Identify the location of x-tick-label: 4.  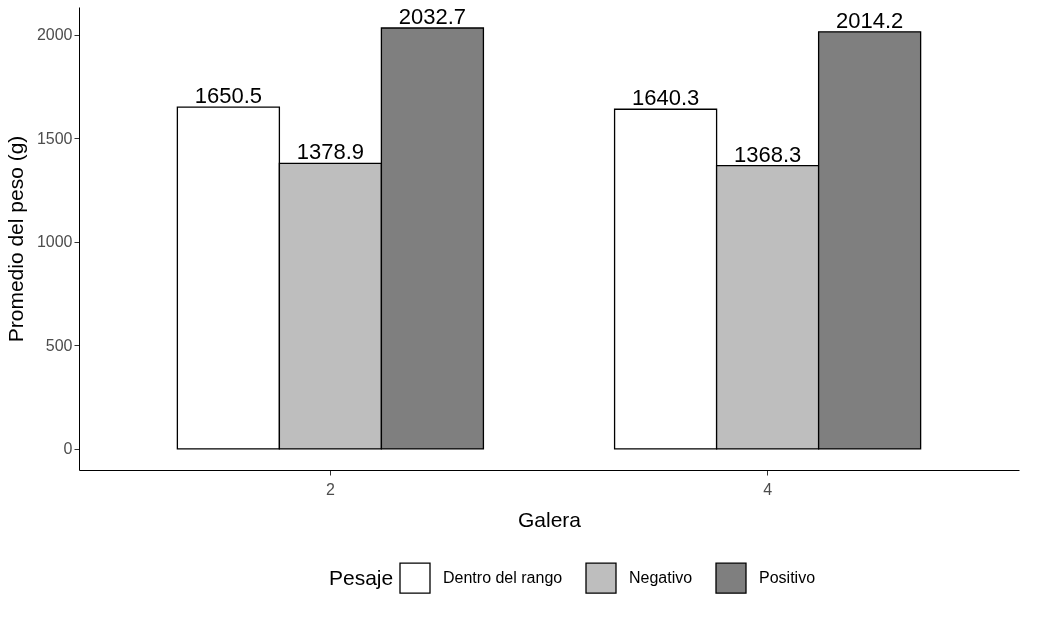
(768, 489).